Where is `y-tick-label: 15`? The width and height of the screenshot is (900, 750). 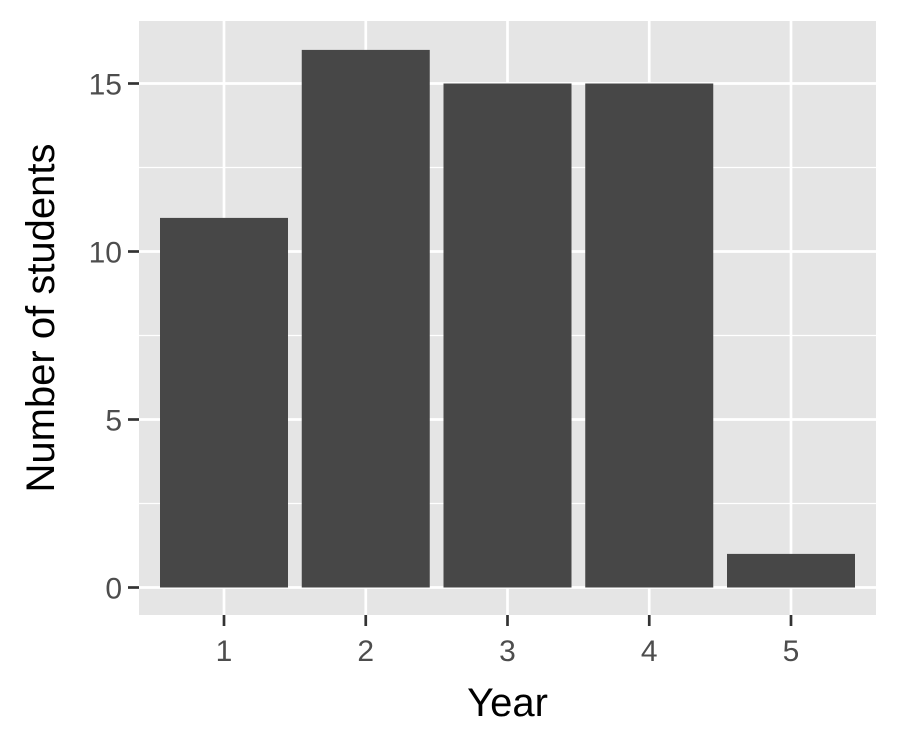
y-tick-label: 15 is located at coordinates (105, 85).